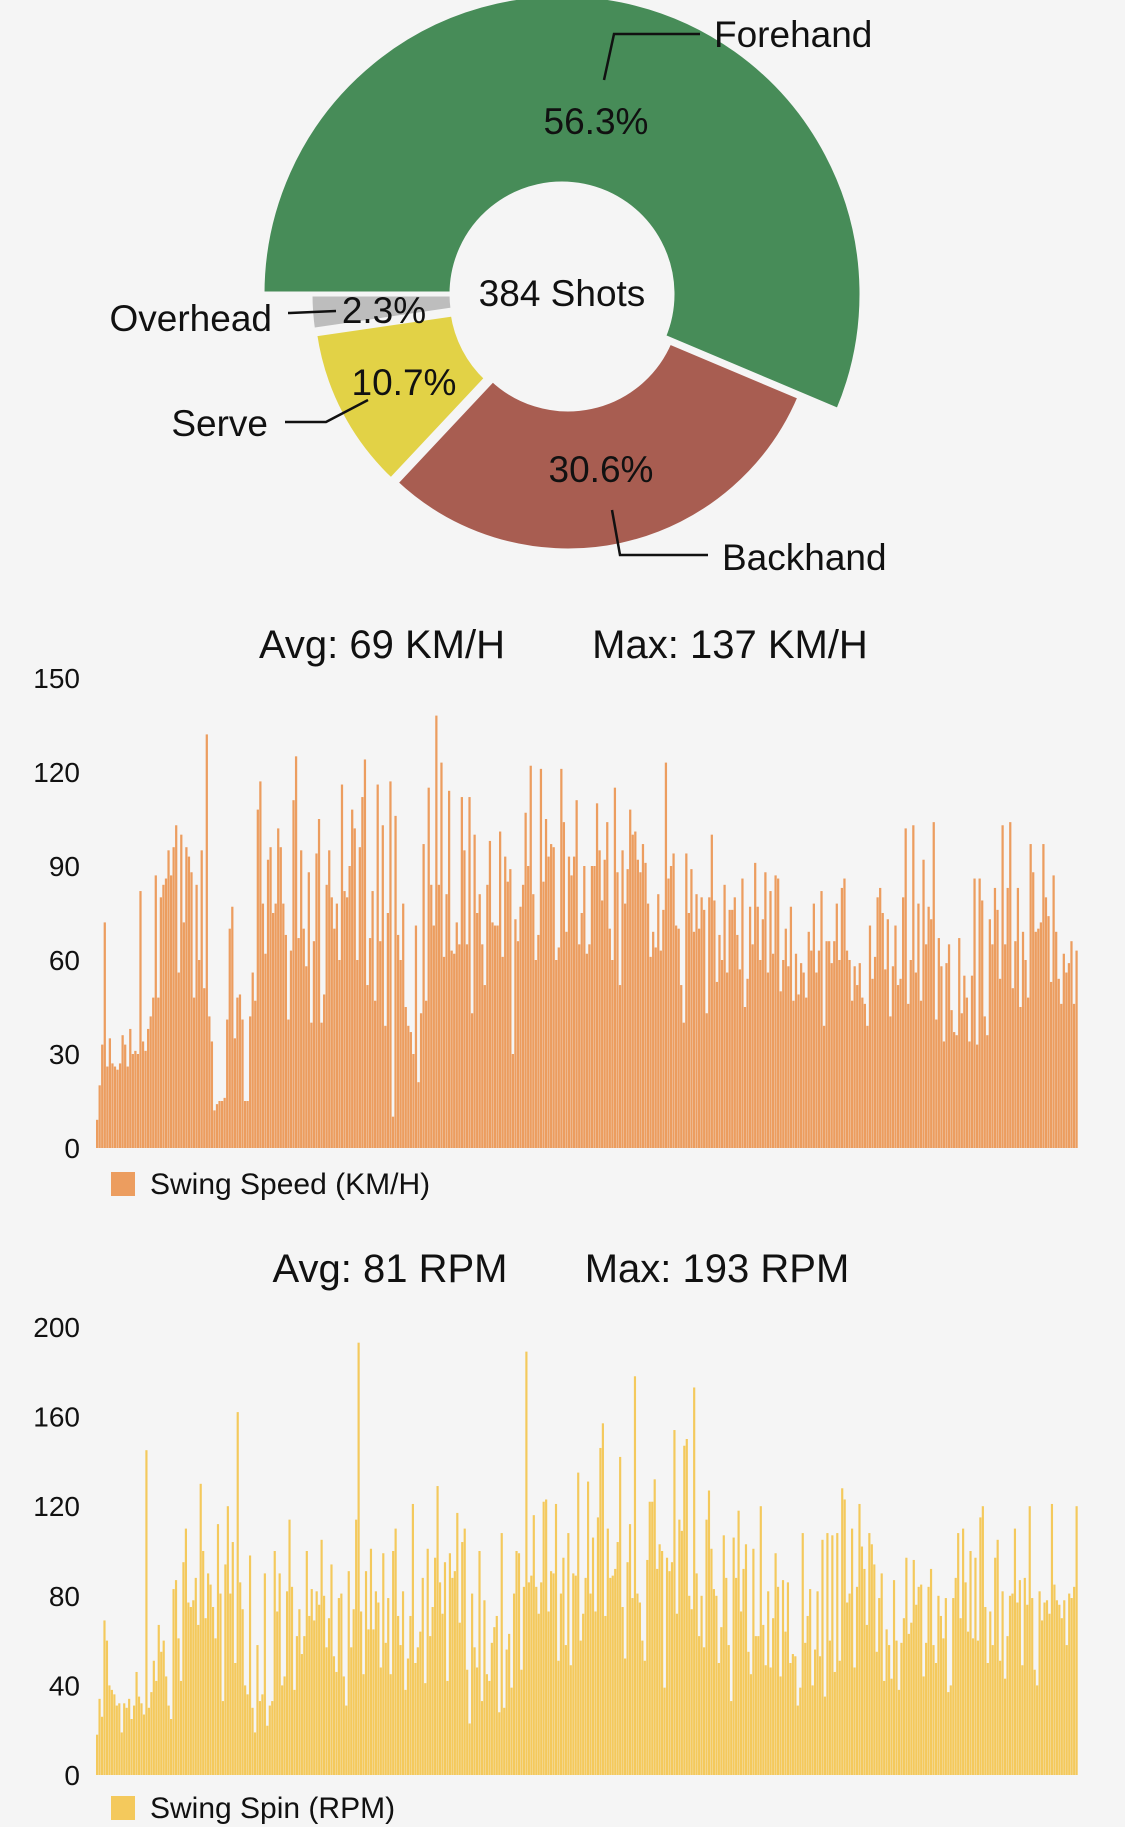 This screenshot has width=1125, height=1827. What do you see at coordinates (793, 34) in the screenshot?
I see `forehand-label: Forehand` at bounding box center [793, 34].